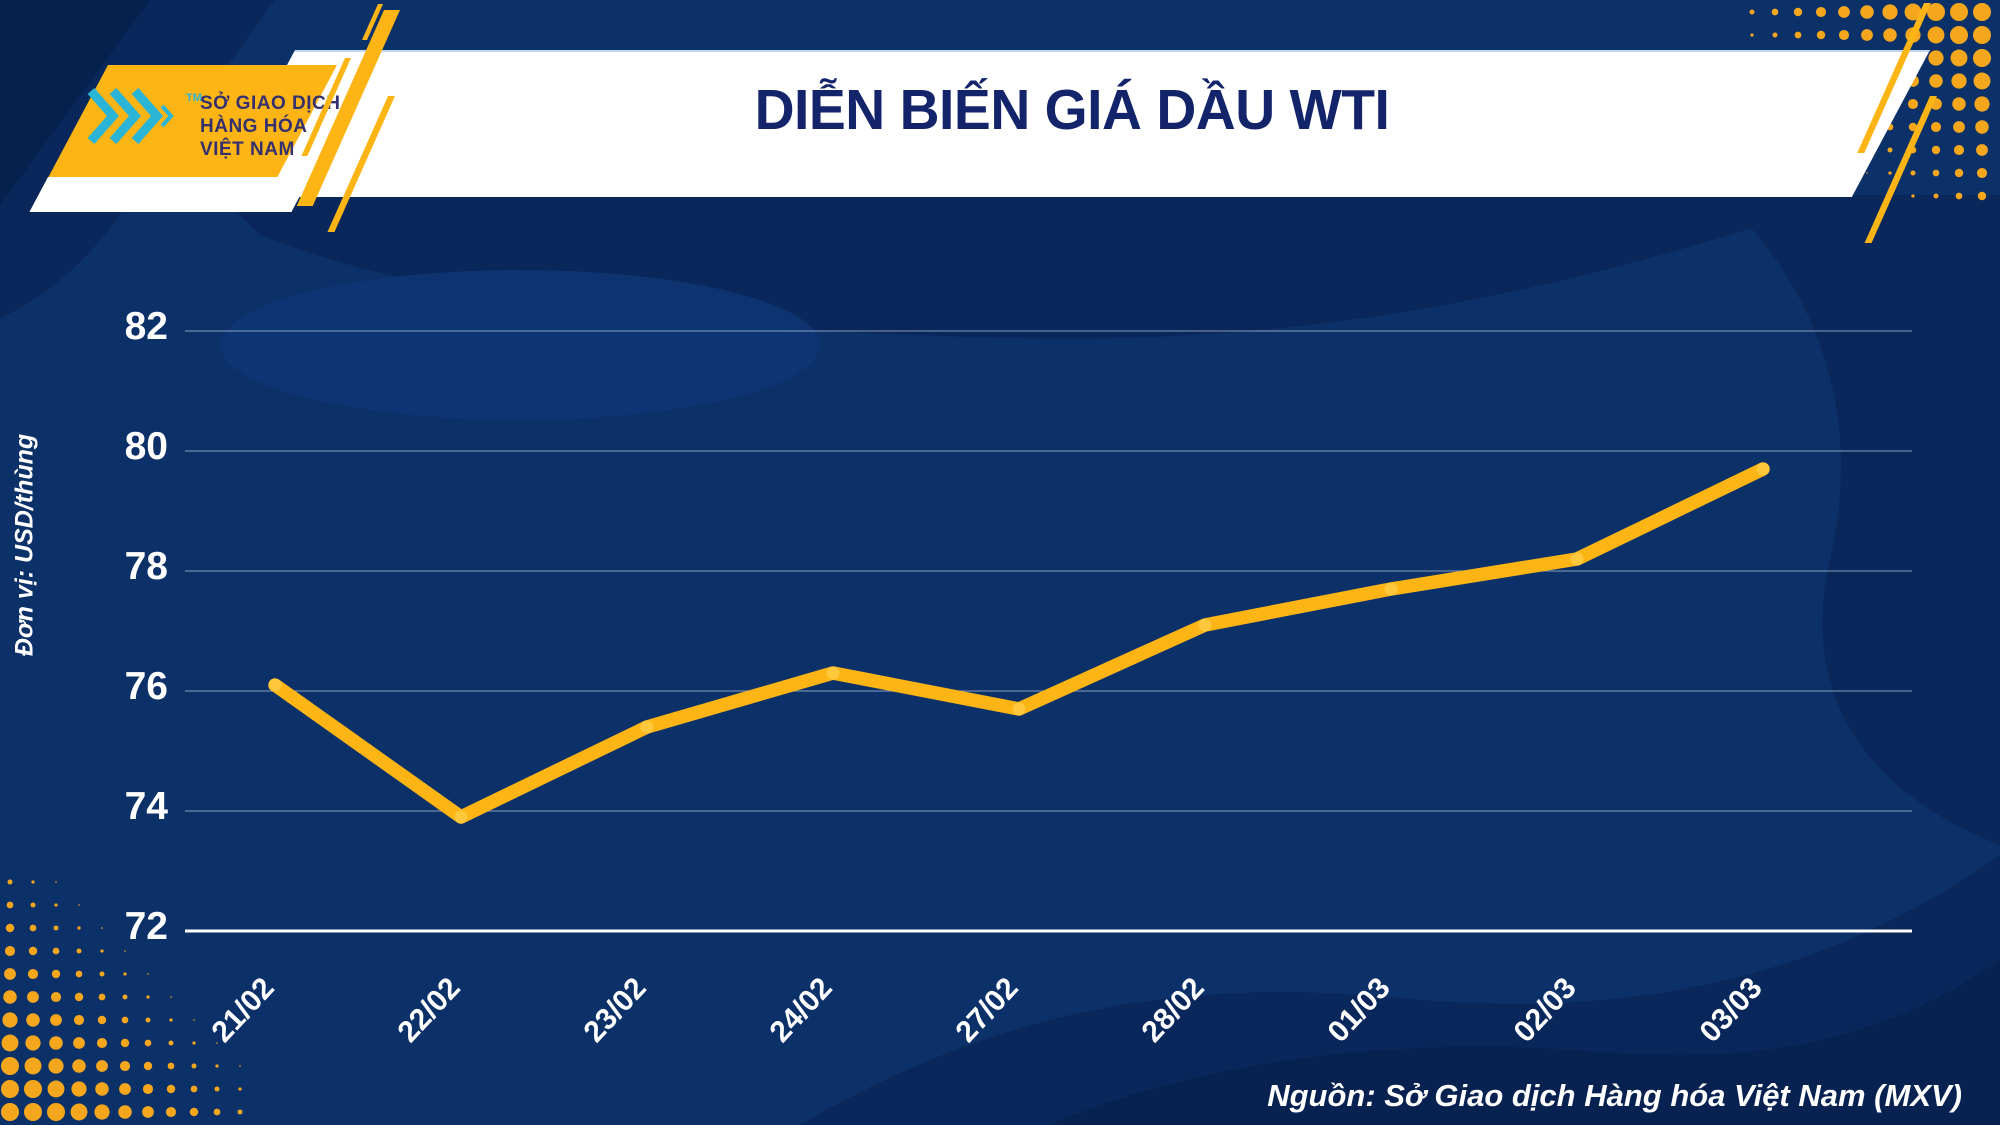 Image resolution: width=2000 pixels, height=1125 pixels. I want to click on chart-title: DIỄN BIẾN GIÁ DẦU WTI, so click(1072, 110).